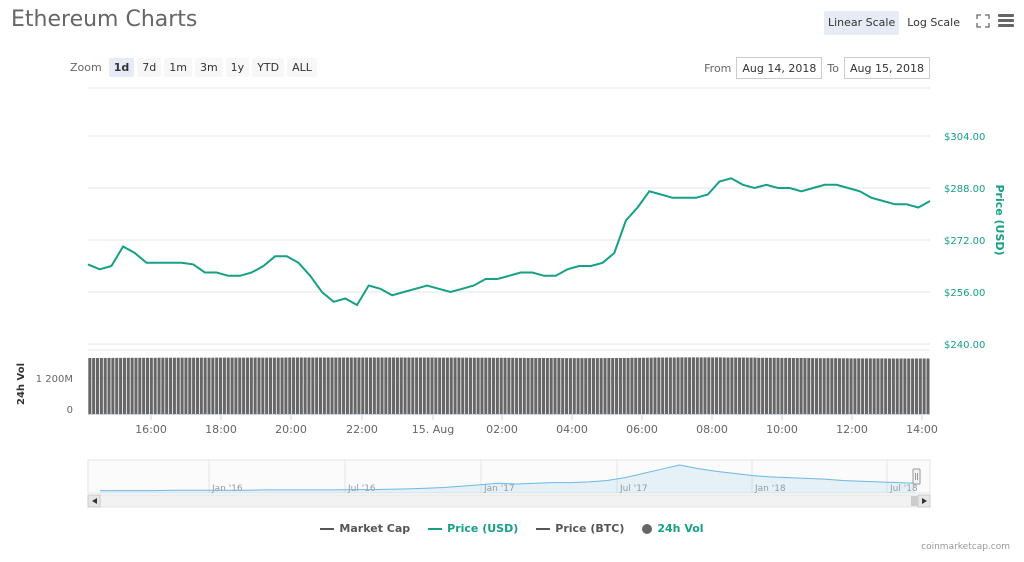  What do you see at coordinates (365, 528) in the screenshot?
I see `legend-item-market-cap: Market Cap` at bounding box center [365, 528].